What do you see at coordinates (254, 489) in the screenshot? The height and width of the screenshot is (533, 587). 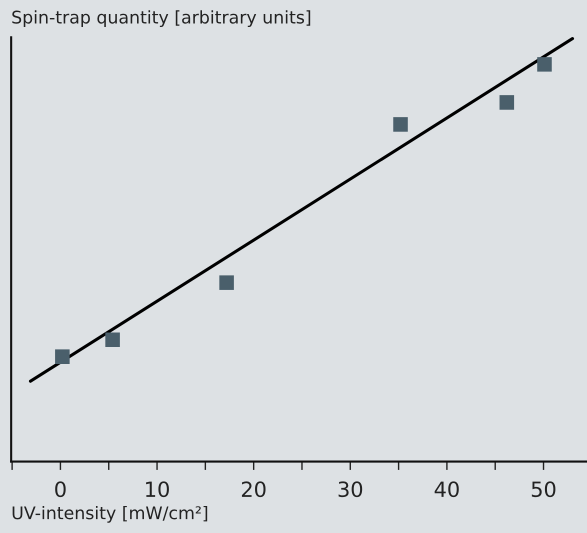 I see `x-tick-label: 20` at bounding box center [254, 489].